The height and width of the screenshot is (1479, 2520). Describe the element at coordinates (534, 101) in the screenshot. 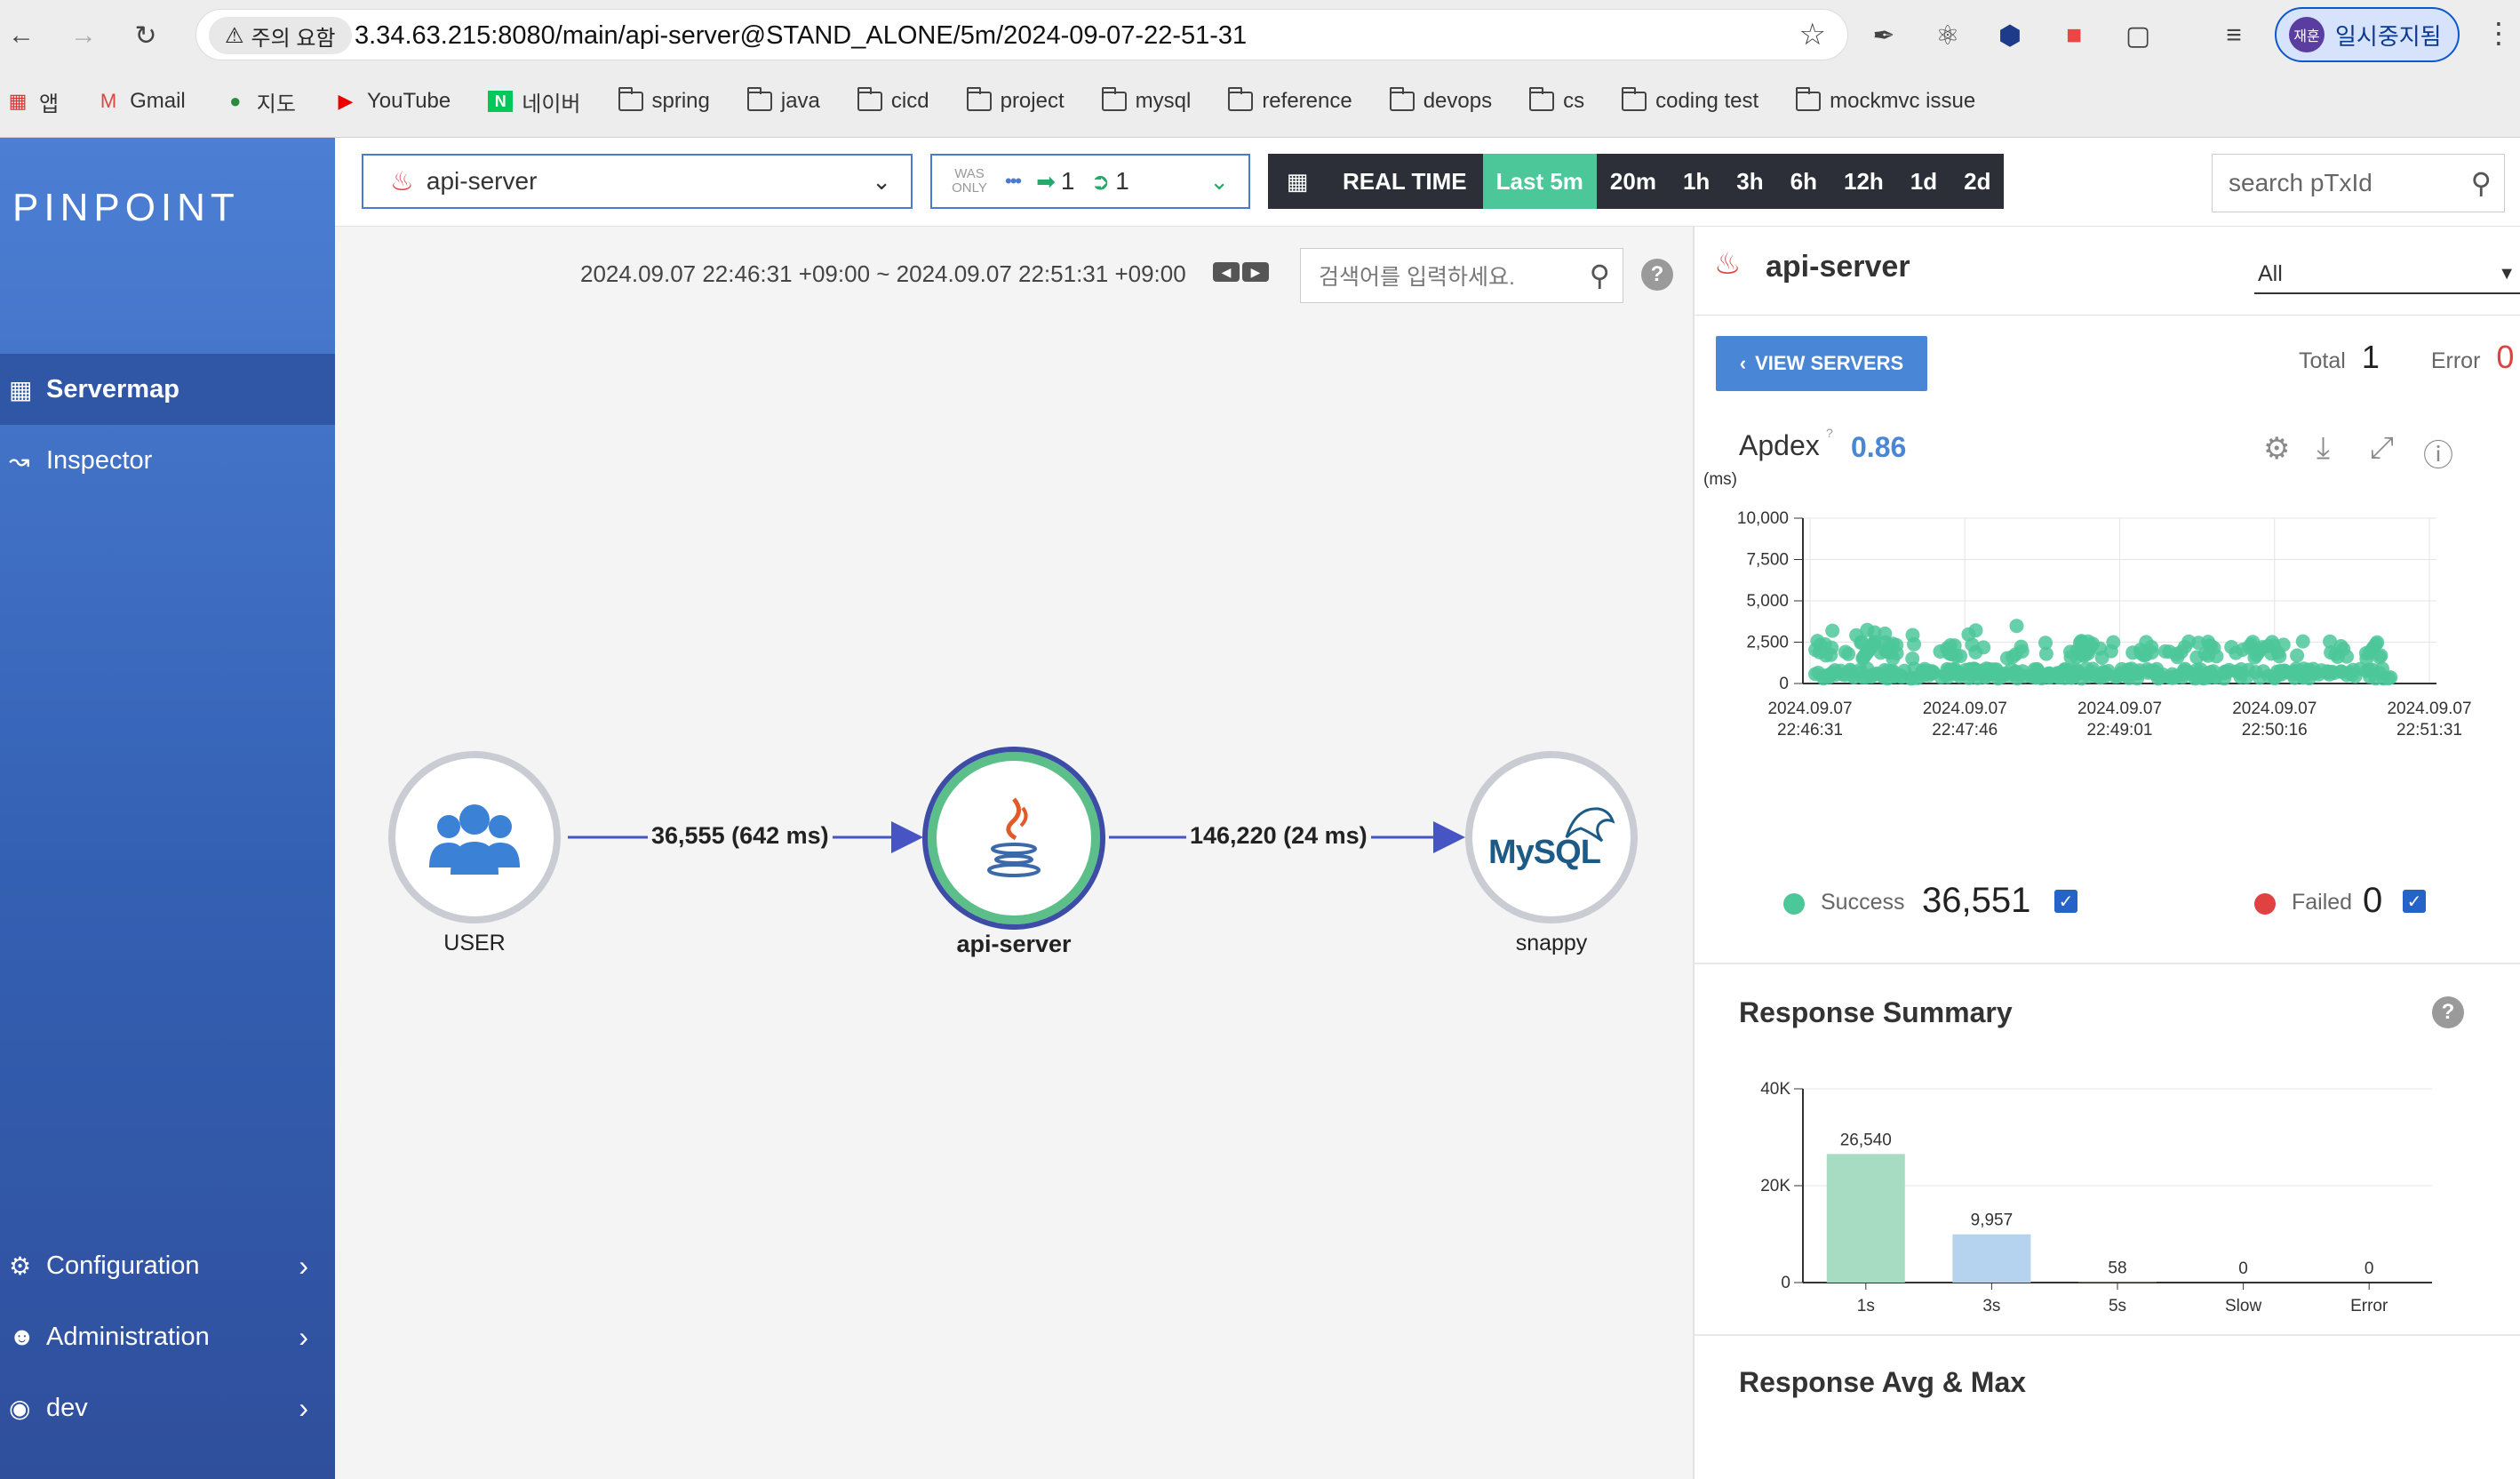

I see `bookmark-naver: N 네이버` at that location.